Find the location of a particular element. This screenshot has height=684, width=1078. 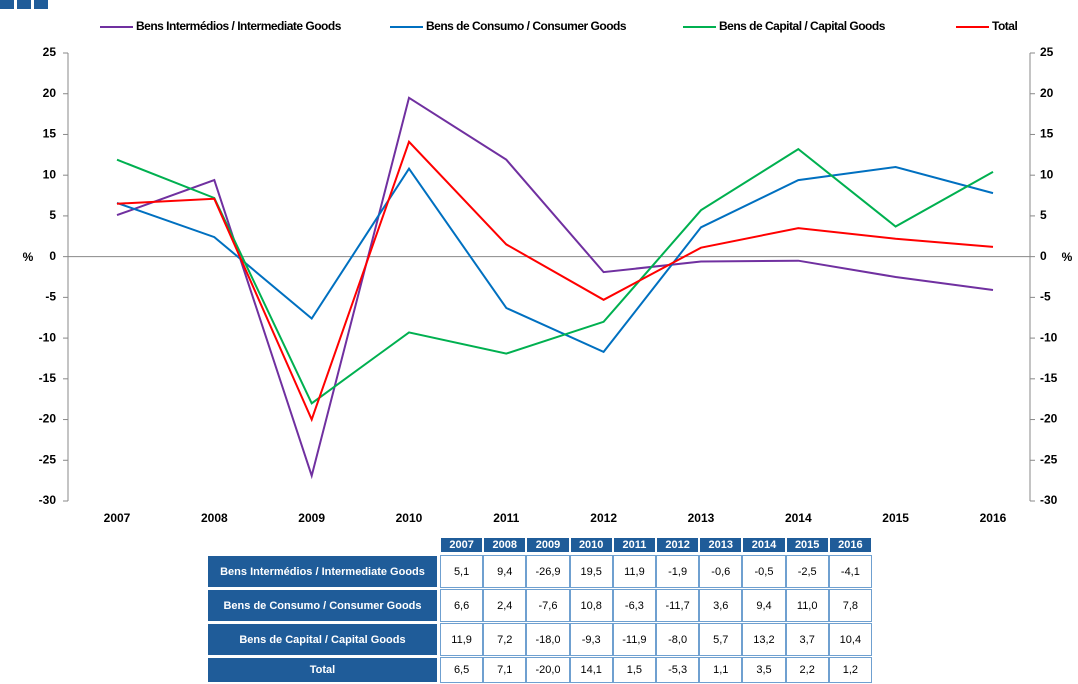

table-cell: 1,5 is located at coordinates (634, 670).